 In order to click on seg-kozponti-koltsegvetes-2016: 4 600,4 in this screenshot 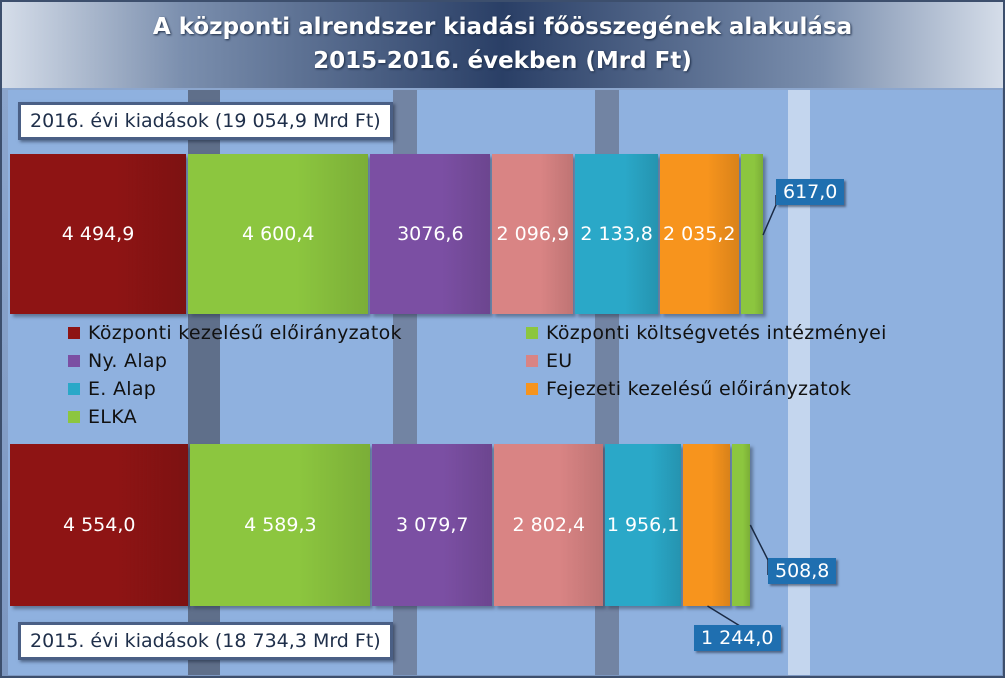, I will do `click(278, 234)`.